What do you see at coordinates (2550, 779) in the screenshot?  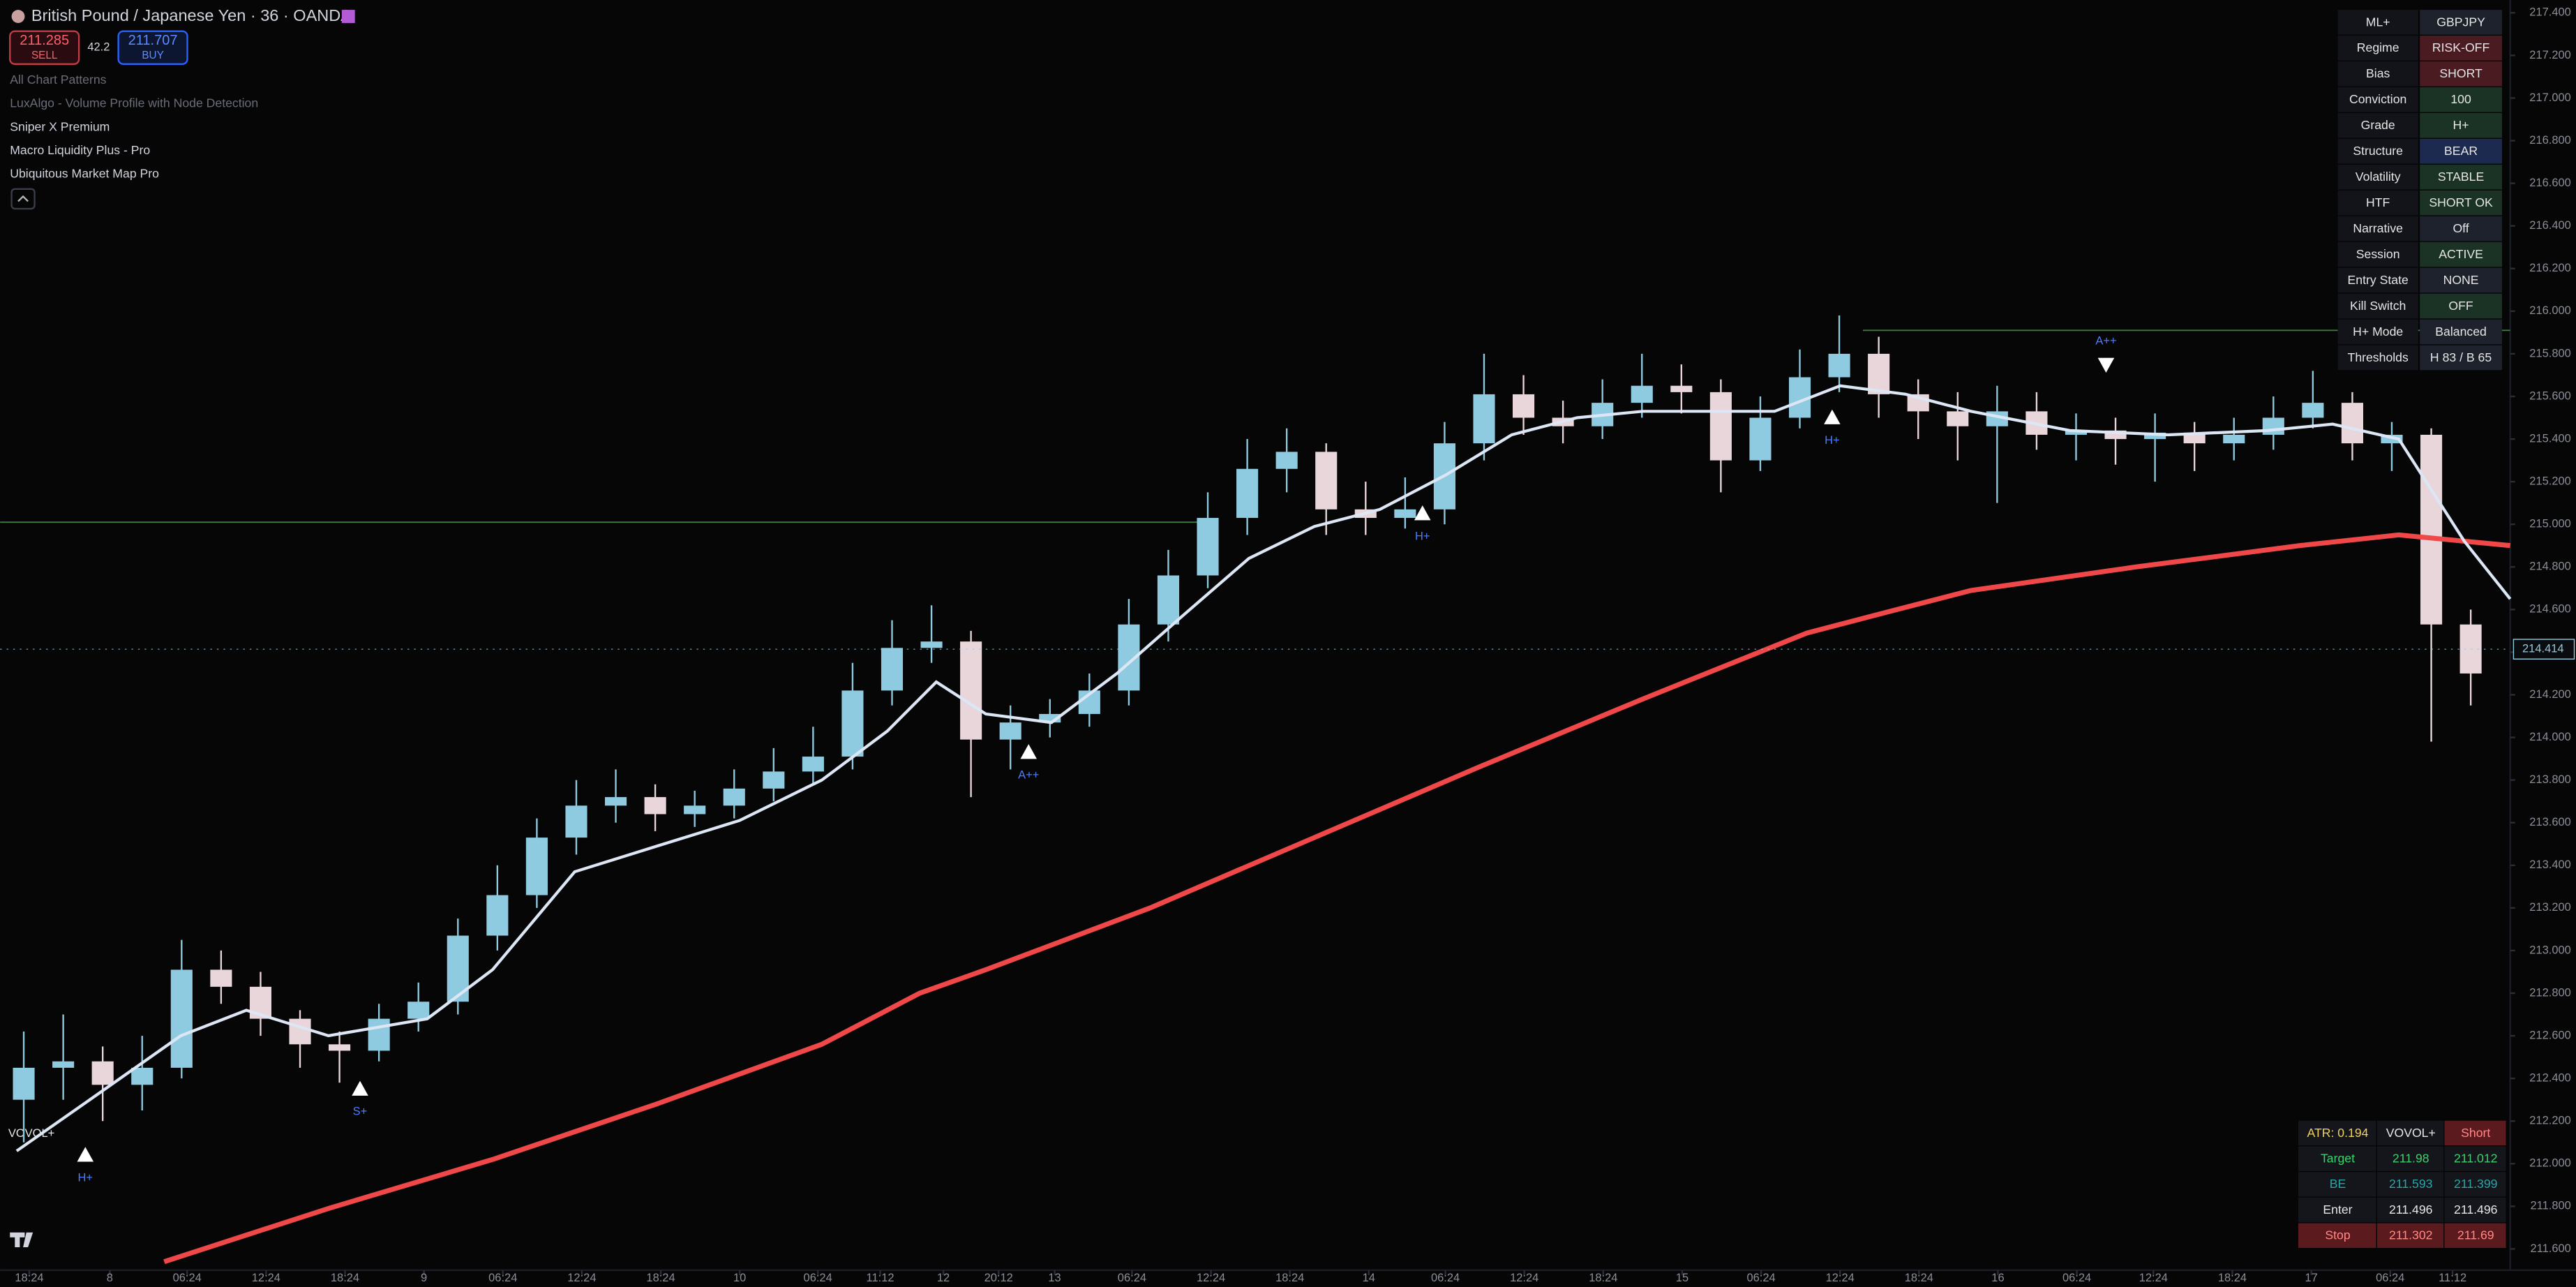 I see `y-tick-label: 213.800` at bounding box center [2550, 779].